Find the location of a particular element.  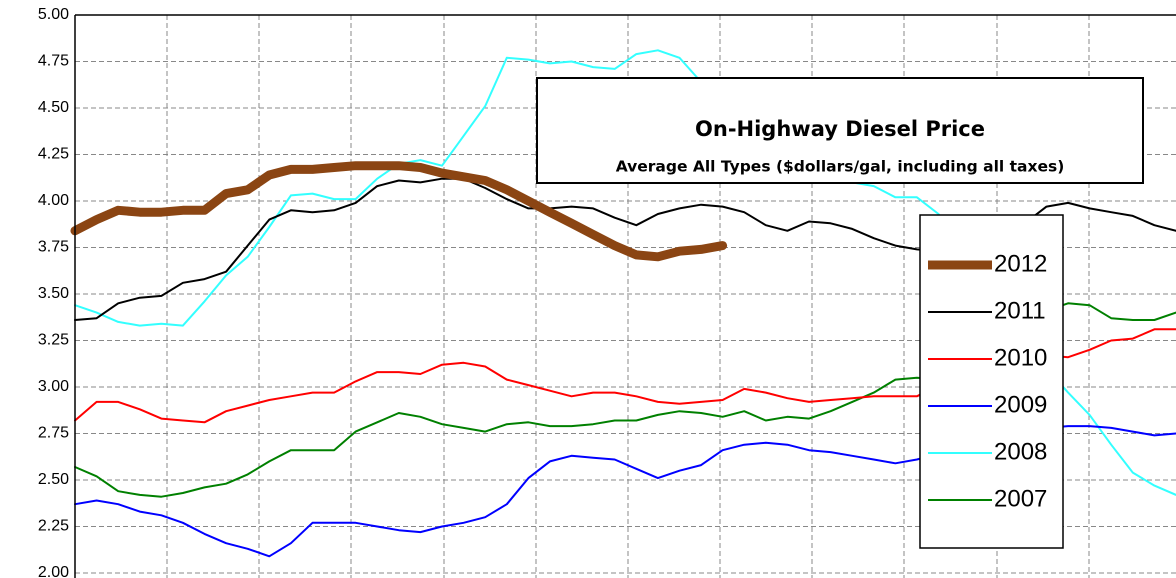

y-tick-label: 4.50 is located at coordinates (53, 107).